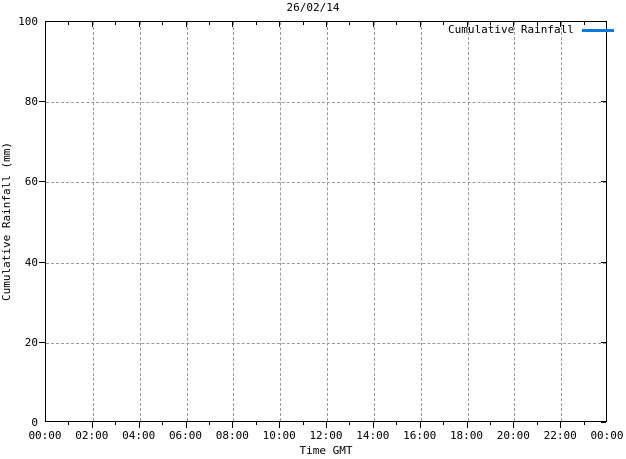 The height and width of the screenshot is (459, 626). Describe the element at coordinates (279, 435) in the screenshot. I see `x-tick-label: 10:00` at that location.